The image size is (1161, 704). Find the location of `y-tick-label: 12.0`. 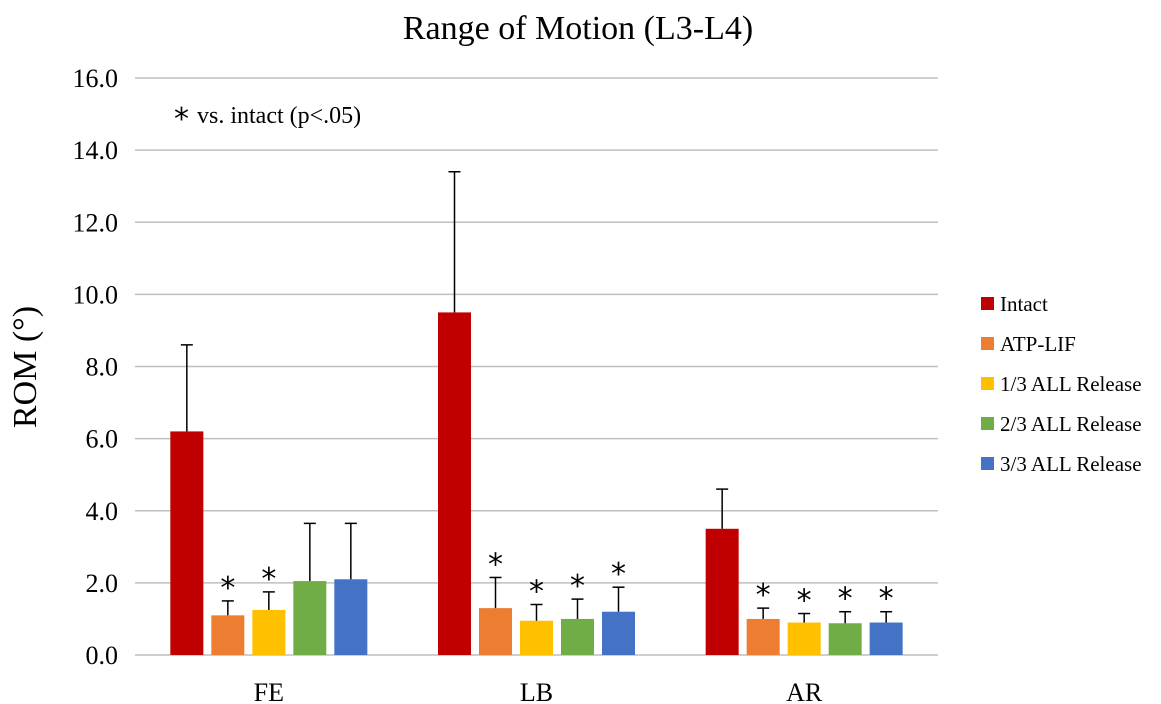

y-tick-label: 12.0 is located at coordinates (96, 222).